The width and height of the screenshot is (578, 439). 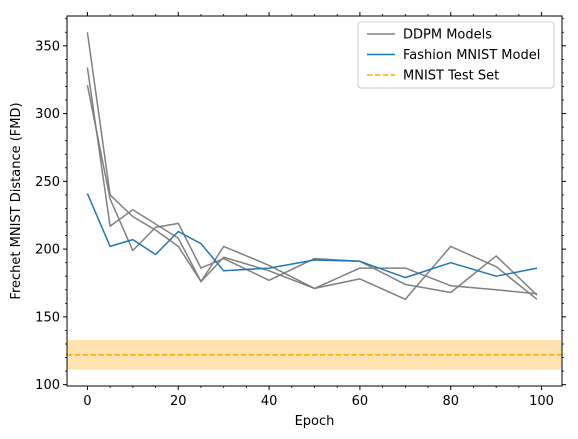 What do you see at coordinates (471, 55) in the screenshot?
I see `legend-label-1: Fashion MNIST Model` at bounding box center [471, 55].